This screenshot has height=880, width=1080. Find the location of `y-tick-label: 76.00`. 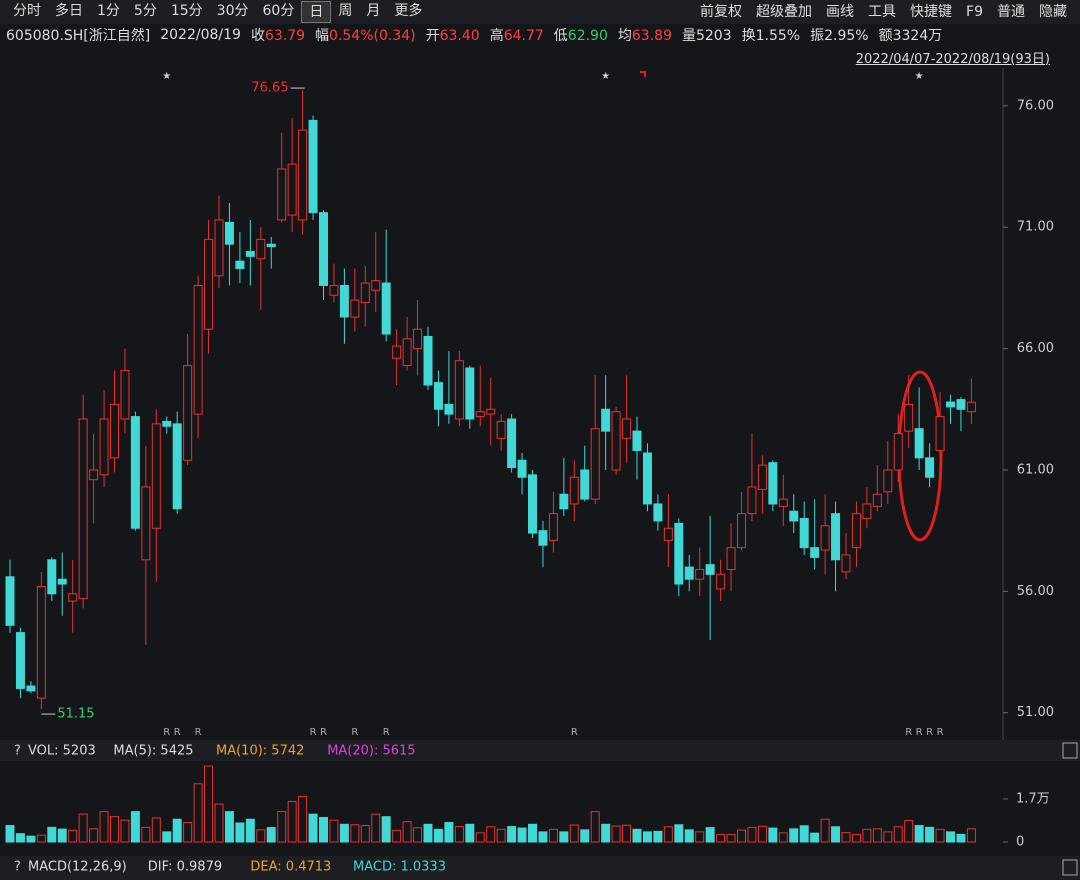

y-tick-label: 76.00 is located at coordinates (1035, 105).